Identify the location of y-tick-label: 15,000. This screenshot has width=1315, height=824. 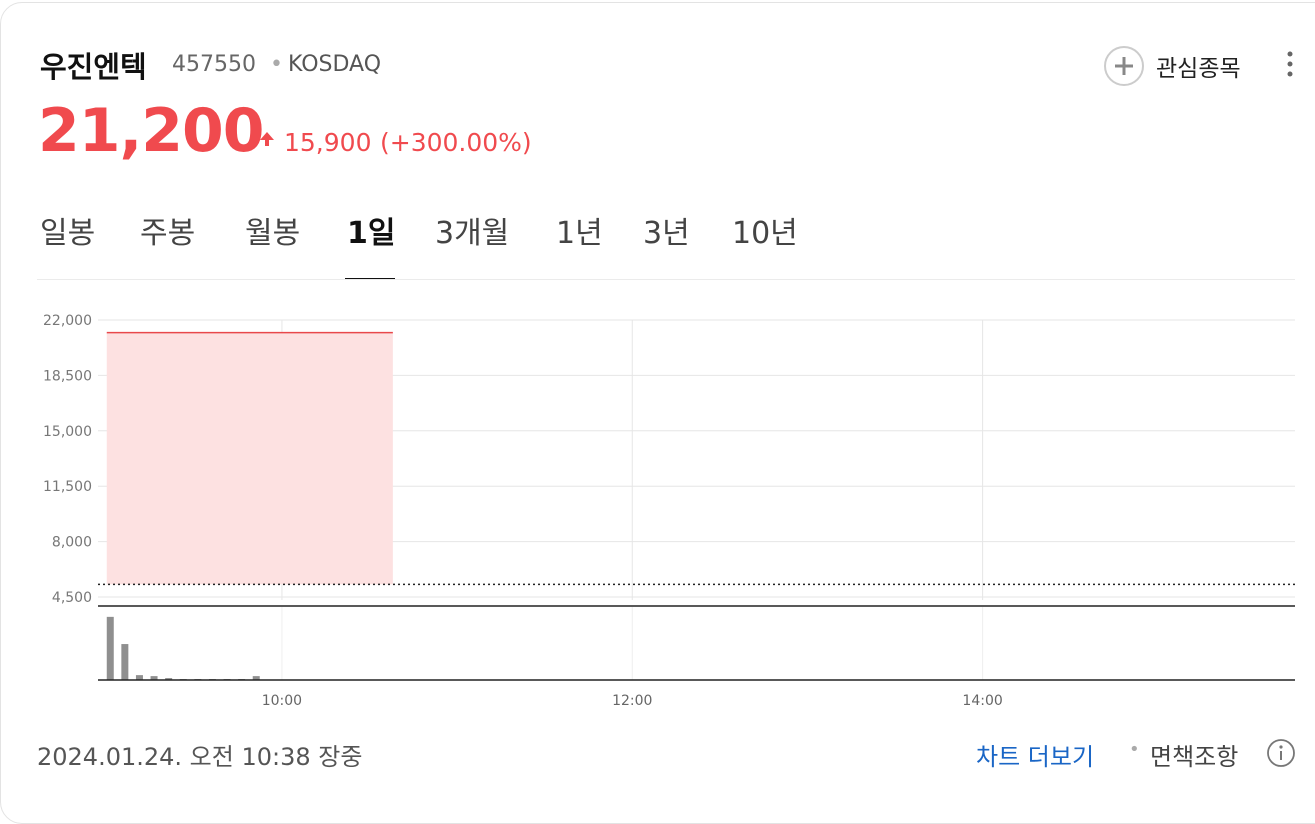
(67, 432).